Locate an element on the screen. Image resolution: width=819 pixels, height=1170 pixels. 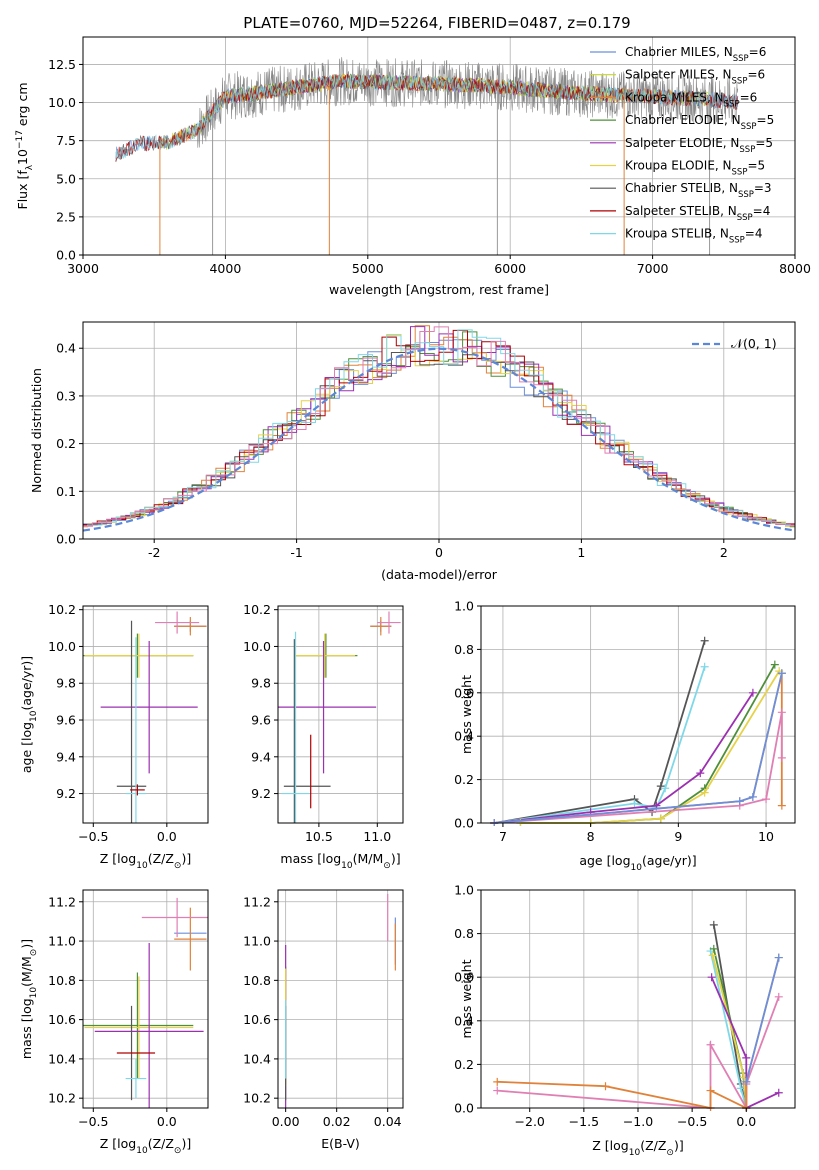
axis-label-part: erg cm is located at coordinates (22, 106).